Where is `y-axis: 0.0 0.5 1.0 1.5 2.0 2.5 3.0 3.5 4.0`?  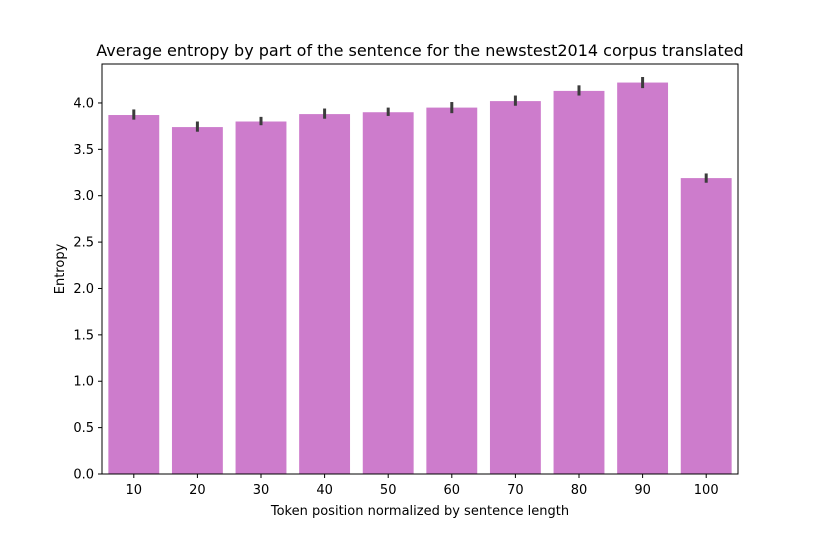
y-axis: 0.0 0.5 1.0 1.5 2.0 2.5 3.0 3.5 4.0 is located at coordinates (87, 289).